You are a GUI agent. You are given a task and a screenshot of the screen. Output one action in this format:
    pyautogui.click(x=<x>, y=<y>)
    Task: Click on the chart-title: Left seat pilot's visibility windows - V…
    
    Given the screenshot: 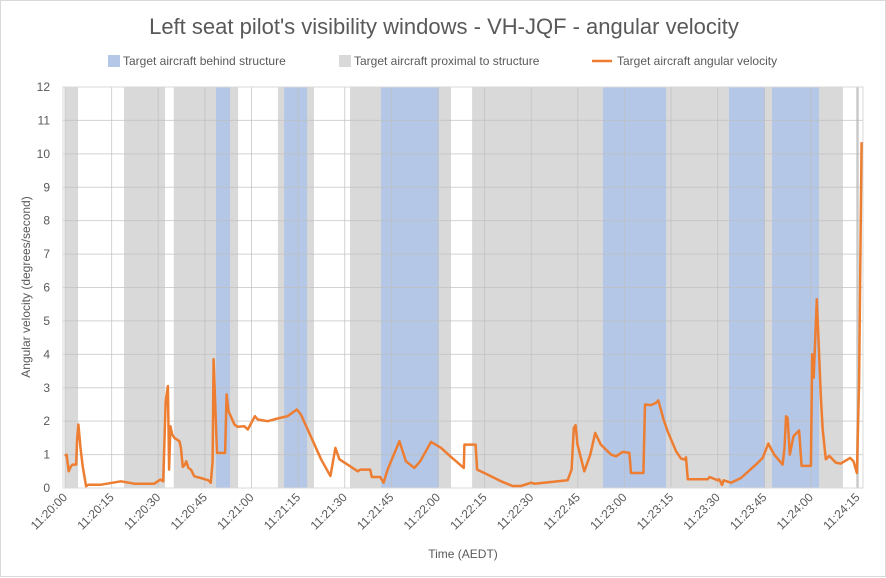 What is the action you would take?
    pyautogui.click(x=444, y=26)
    